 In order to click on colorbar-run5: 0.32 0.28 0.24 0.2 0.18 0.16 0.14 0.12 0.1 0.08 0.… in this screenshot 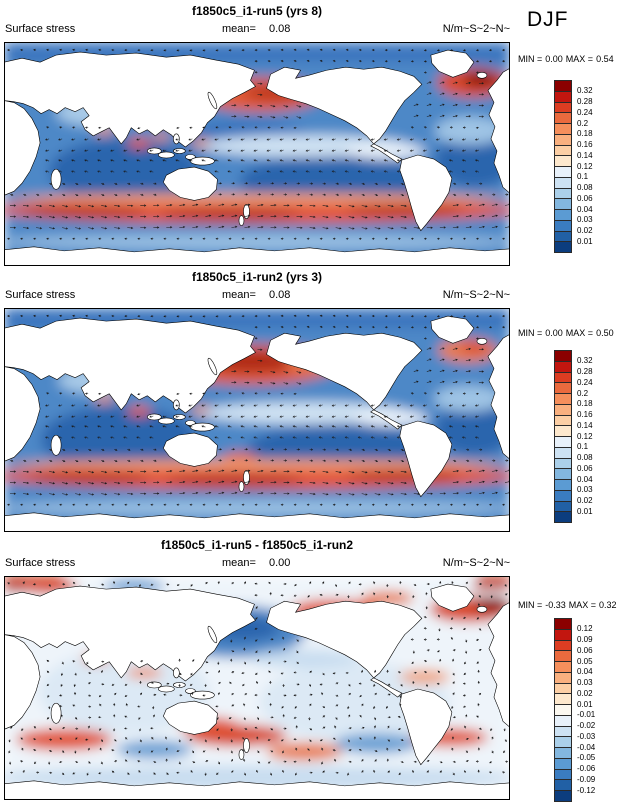, I will do `click(591, 166)`.